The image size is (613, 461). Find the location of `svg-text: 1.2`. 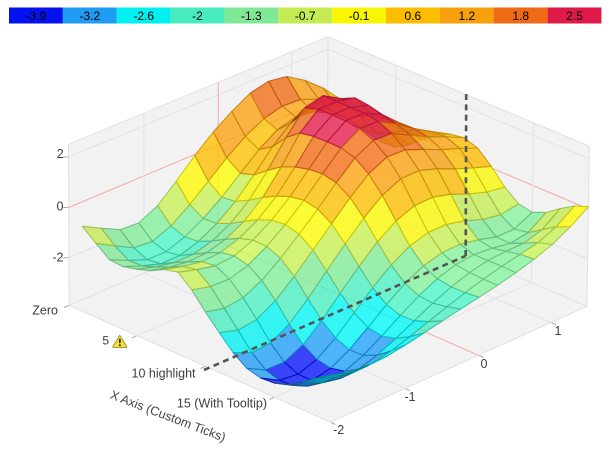

svg-text: 1.2 is located at coordinates (466, 16).